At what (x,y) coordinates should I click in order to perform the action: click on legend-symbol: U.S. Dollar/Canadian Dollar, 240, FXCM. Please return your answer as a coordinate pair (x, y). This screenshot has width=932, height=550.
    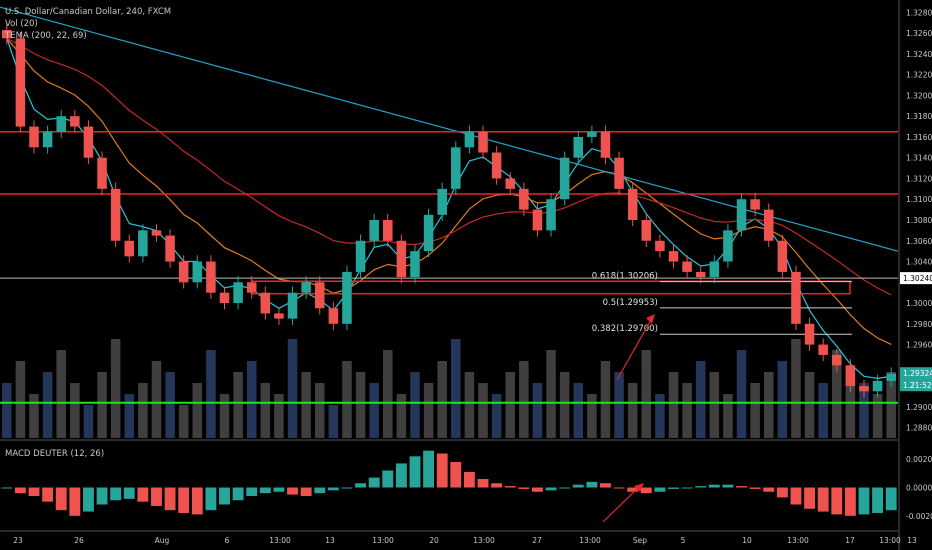
    Looking at the image, I should click on (88, 12).